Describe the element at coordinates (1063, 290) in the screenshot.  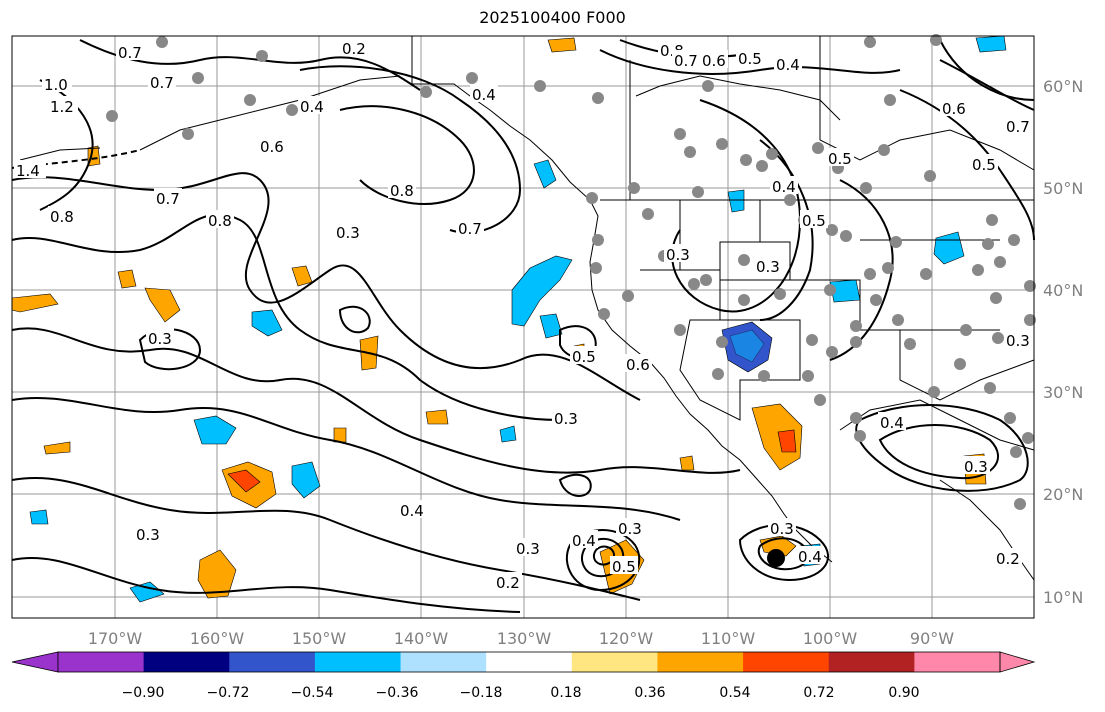
I see `lat-tick-label: 40°N` at that location.